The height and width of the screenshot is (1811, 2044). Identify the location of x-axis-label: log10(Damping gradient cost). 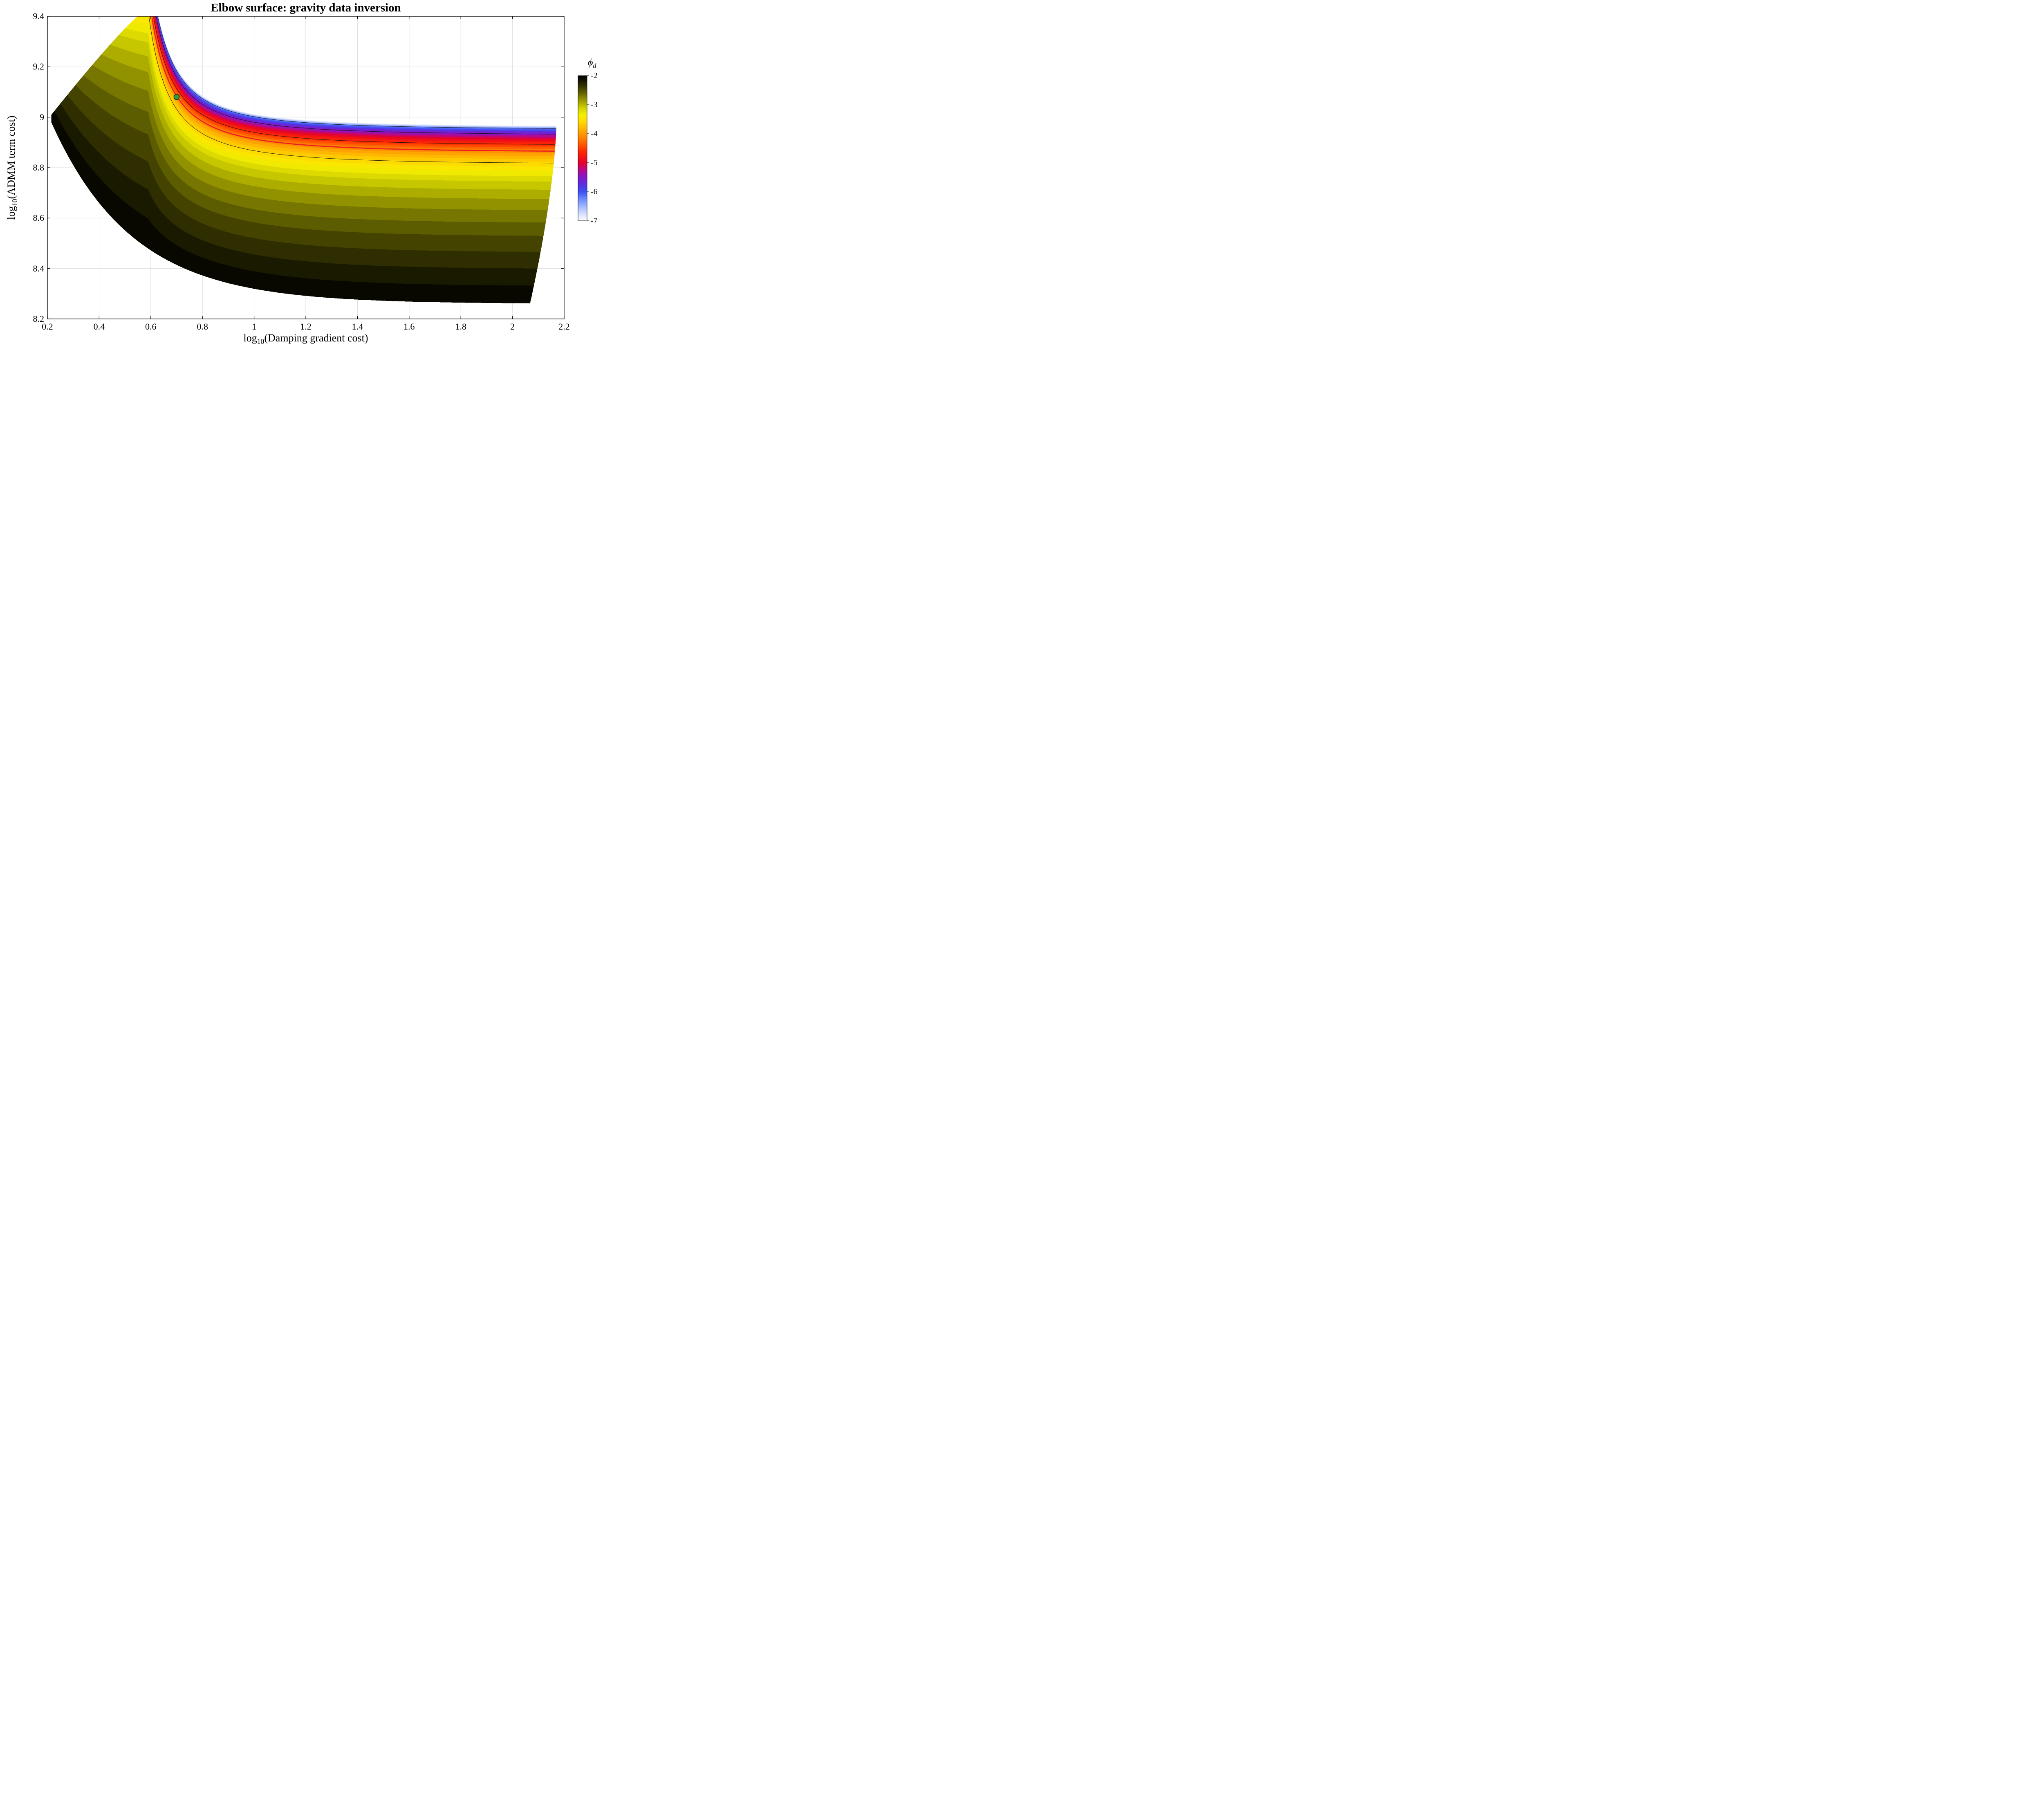
(305, 339).